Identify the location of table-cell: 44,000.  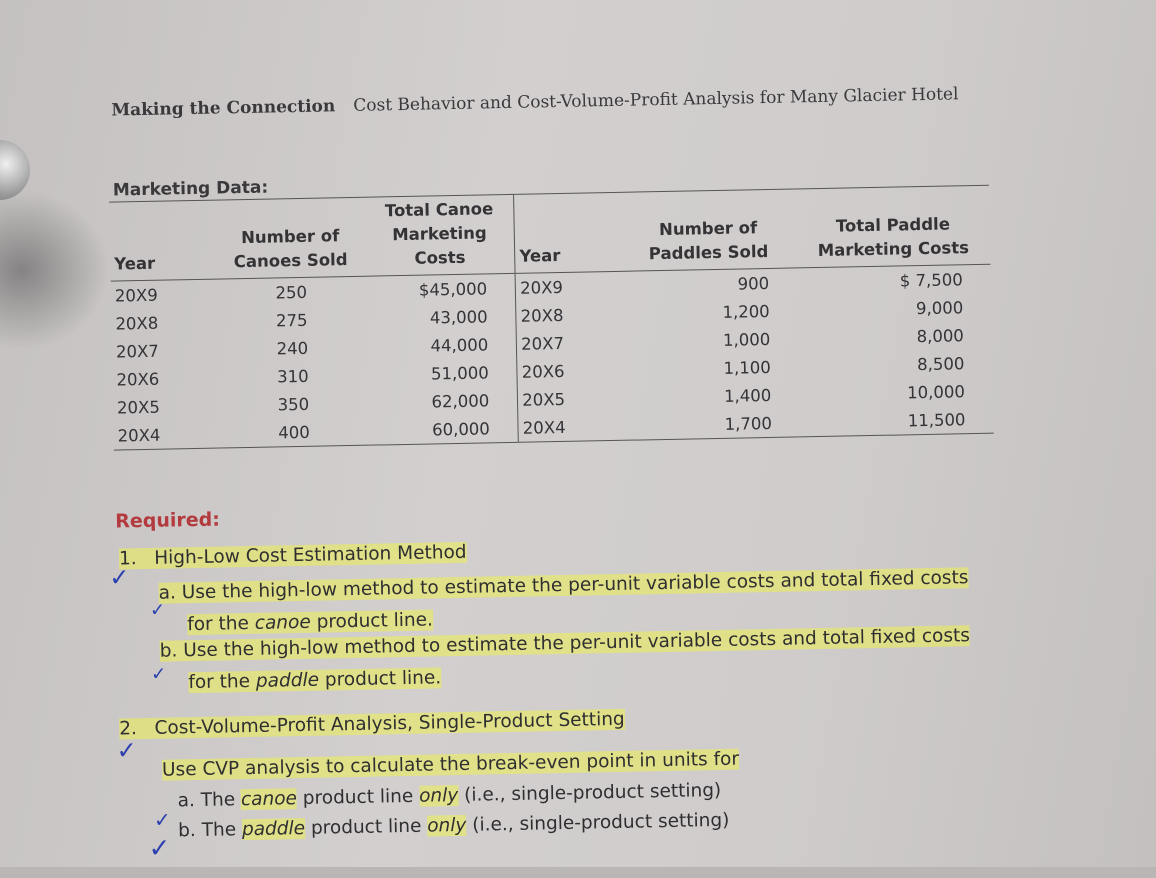
(459, 344).